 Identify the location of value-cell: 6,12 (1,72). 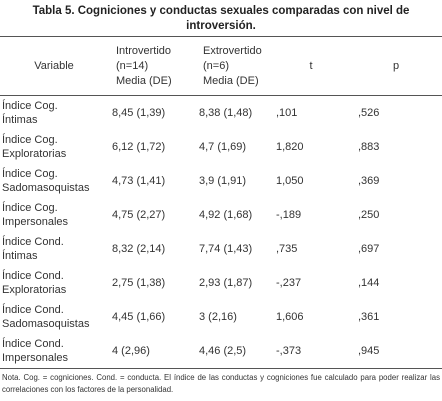
(139, 147).